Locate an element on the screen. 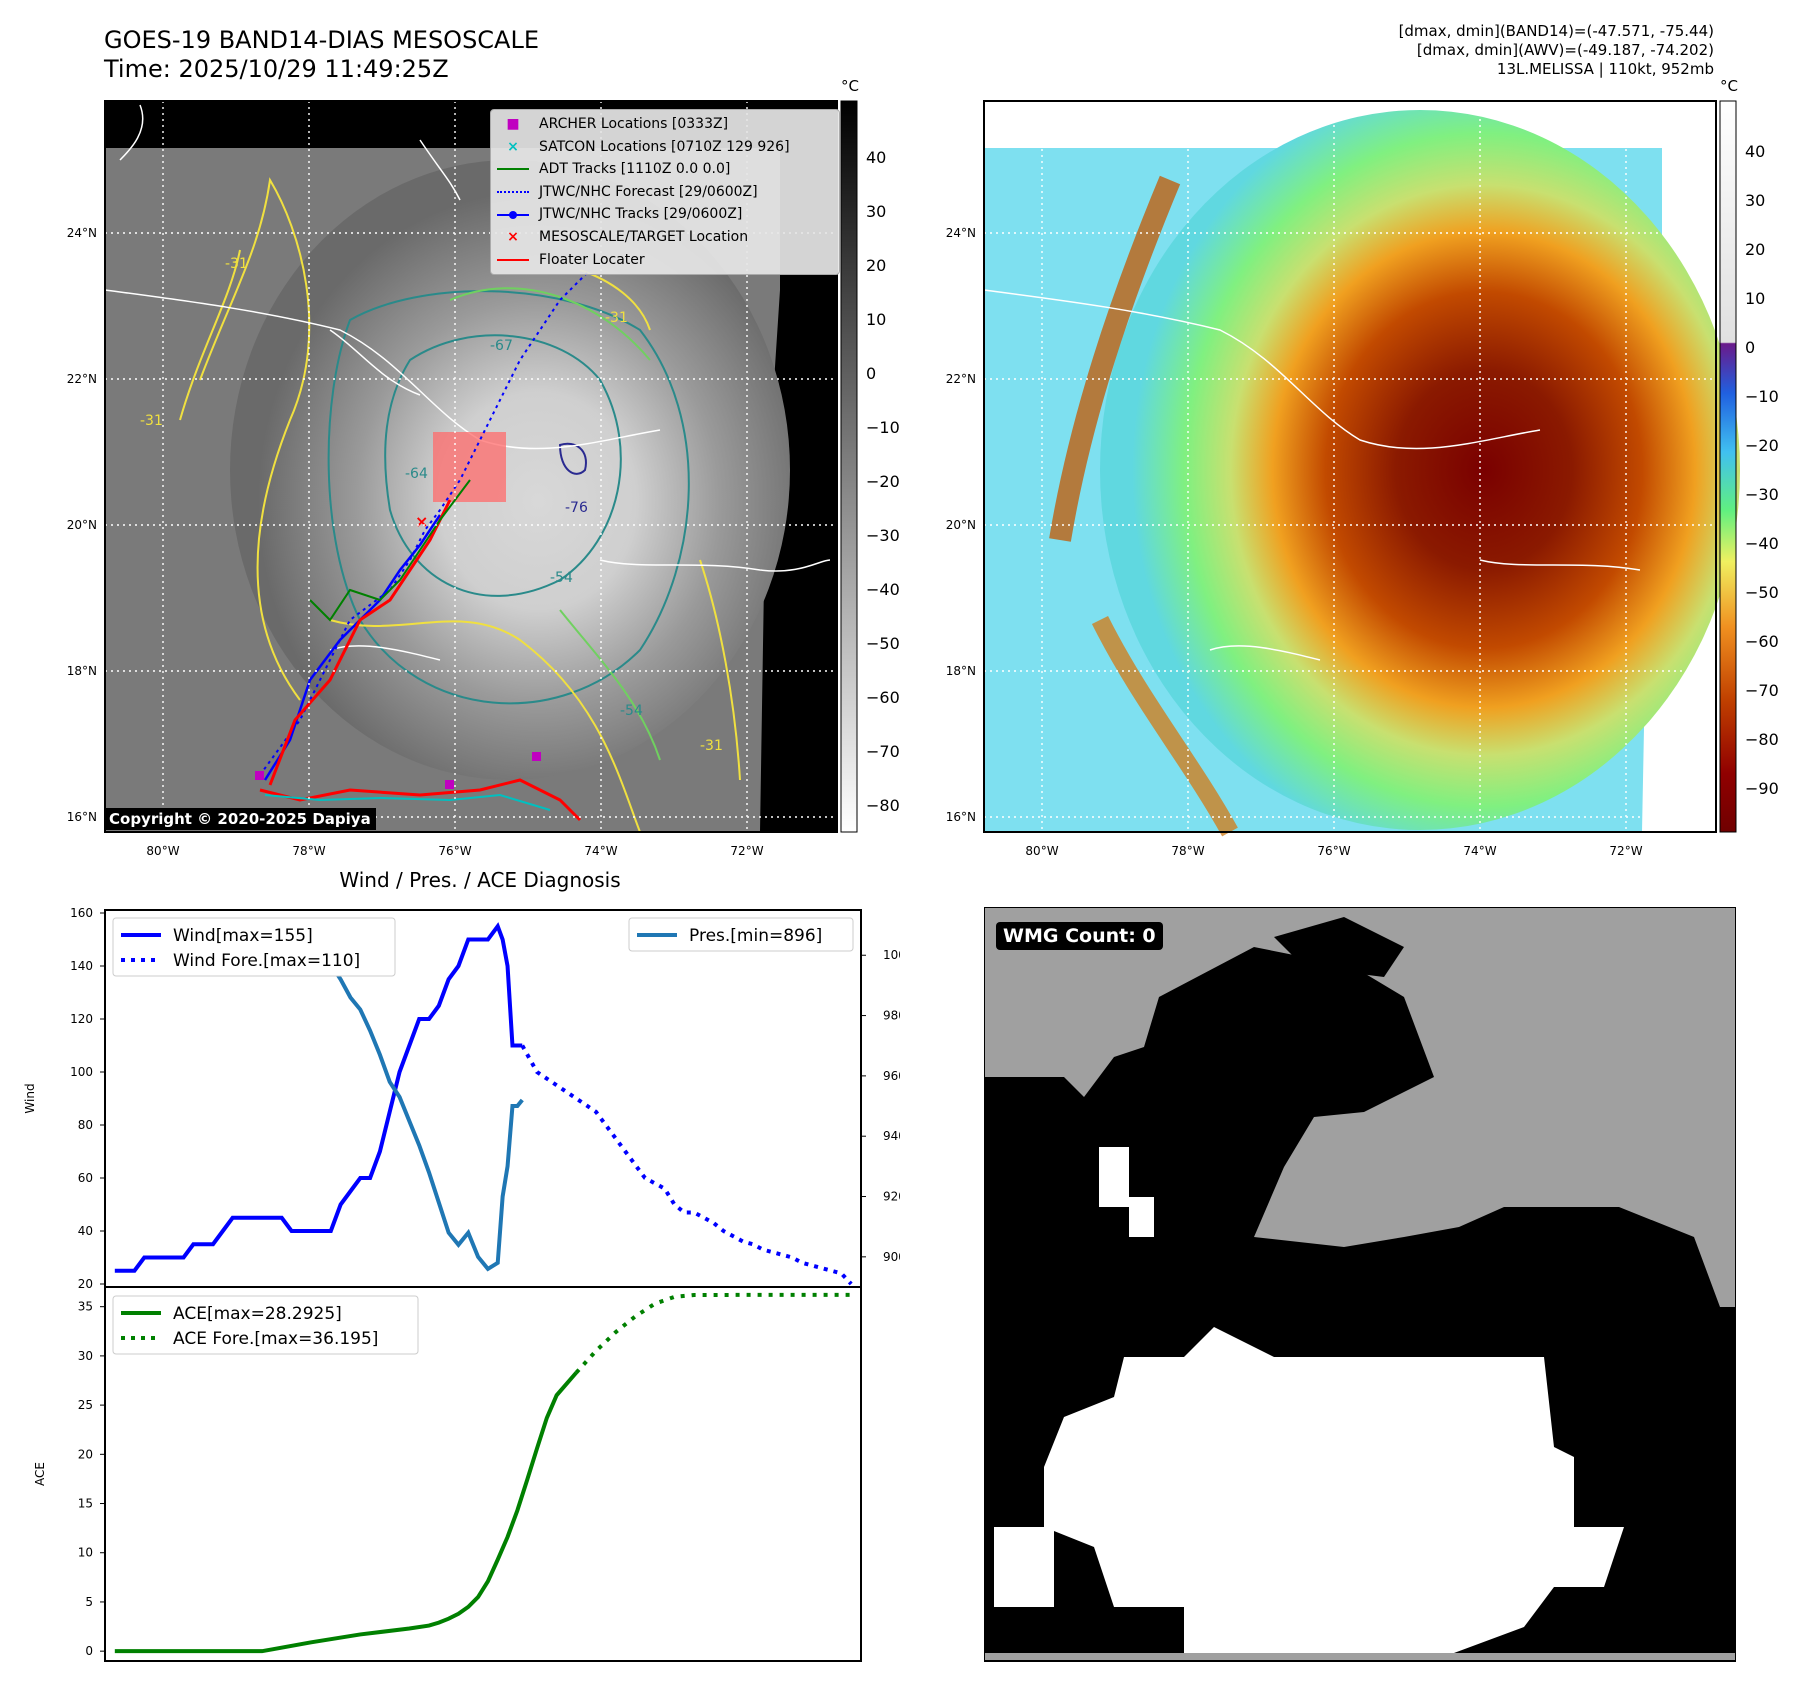 The width and height of the screenshot is (1797, 1690). ir-coastlines is located at coordinates (467, 382).